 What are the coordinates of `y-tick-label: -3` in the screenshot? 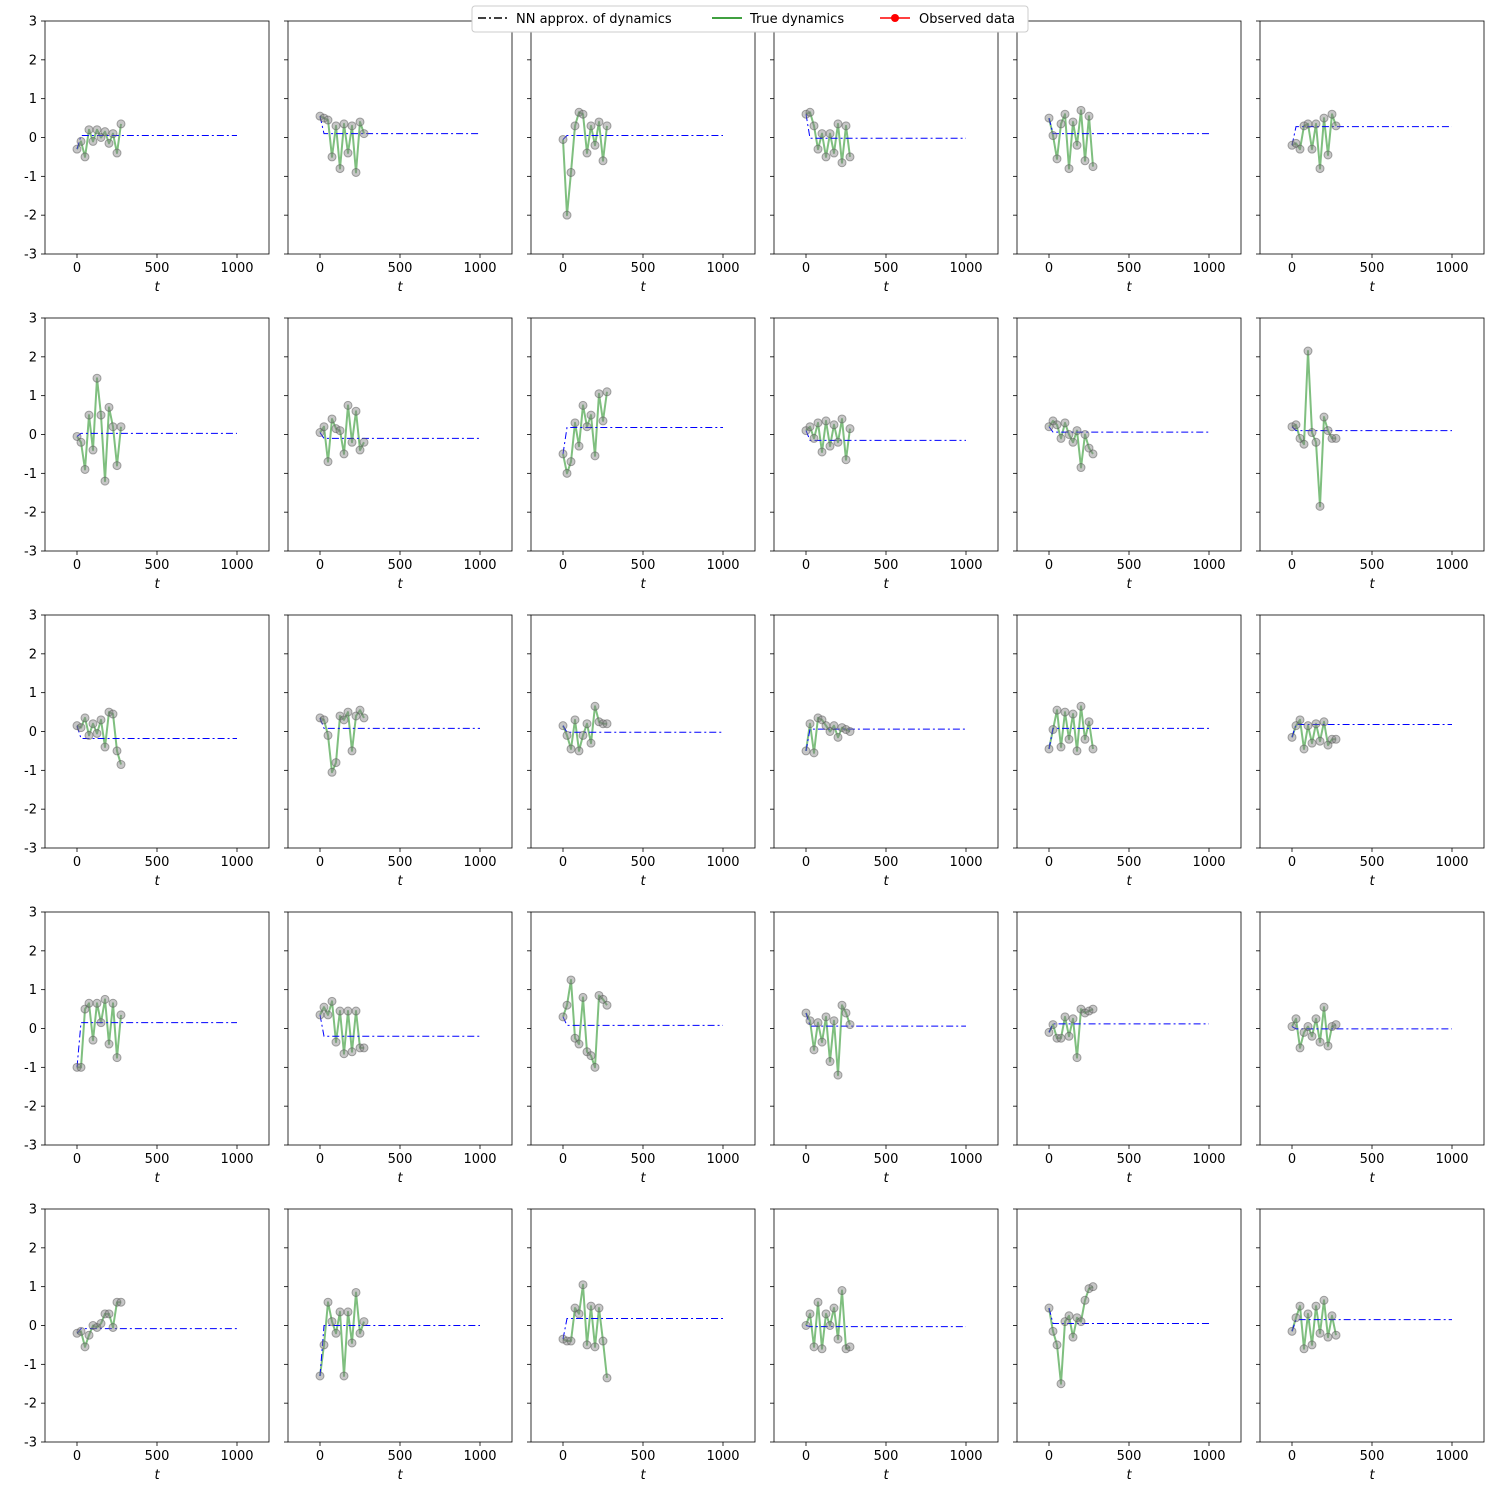 It's located at (30, 1443).